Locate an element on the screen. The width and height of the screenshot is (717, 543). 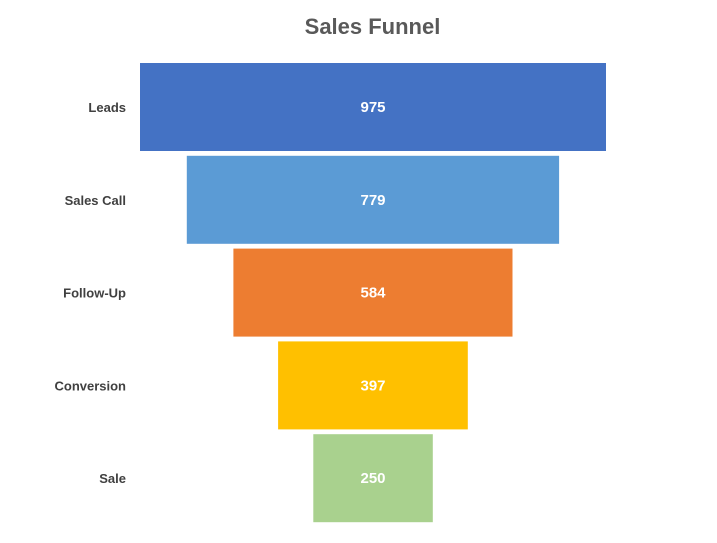
category-label-conversion: Conversion is located at coordinates (90, 385).